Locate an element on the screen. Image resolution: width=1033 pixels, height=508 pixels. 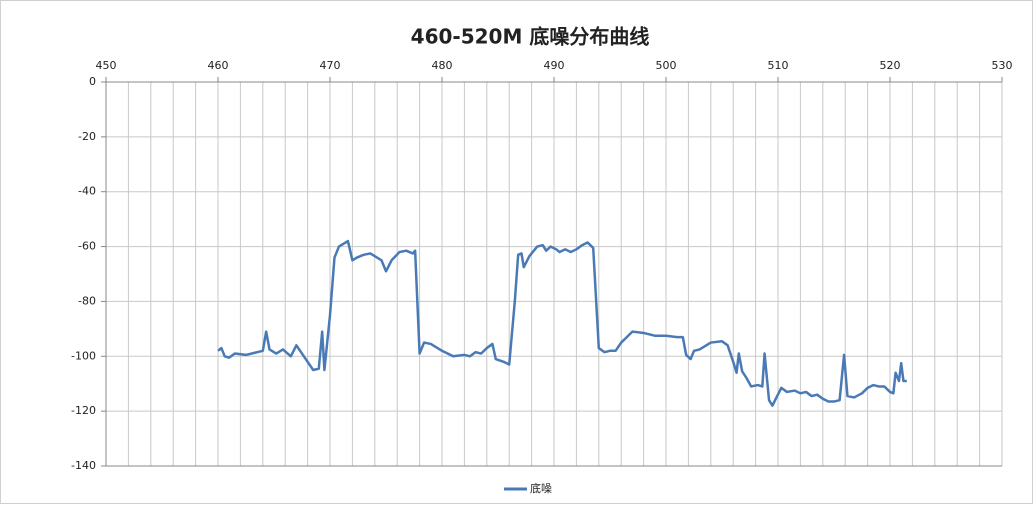
x-tick-label: 510 is located at coordinates (778, 65).